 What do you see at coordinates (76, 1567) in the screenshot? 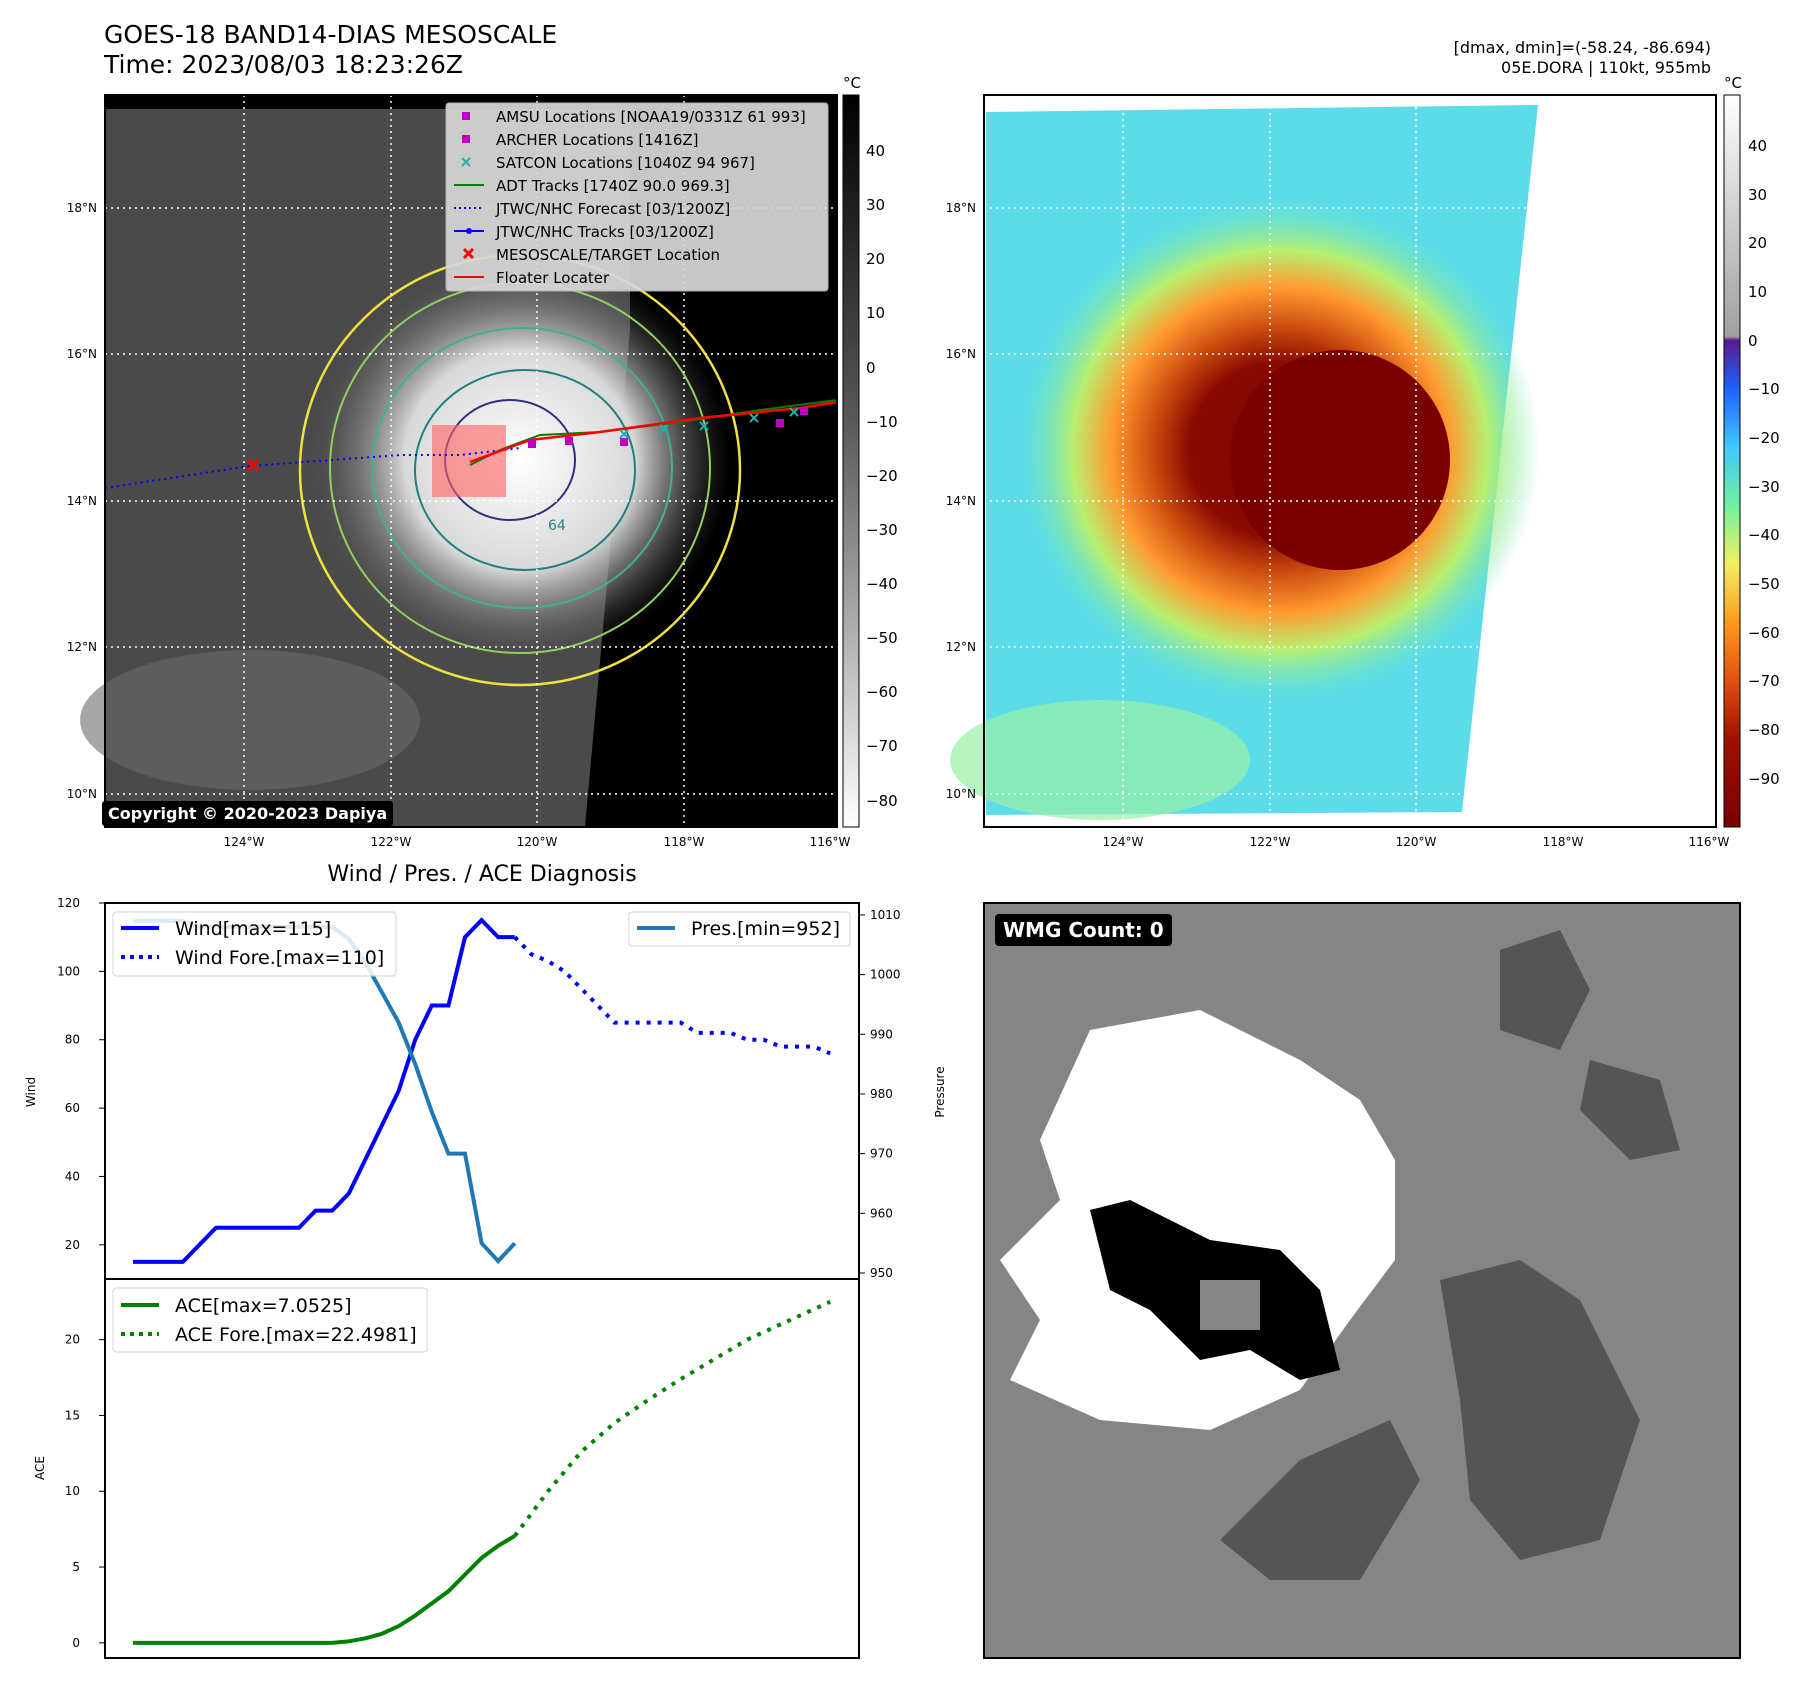
I see `ace-tick-label: 5` at bounding box center [76, 1567].